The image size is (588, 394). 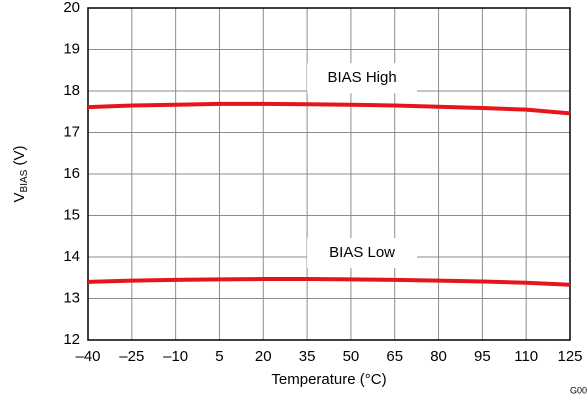 What do you see at coordinates (71, 297) in the screenshot?
I see `y-tick-label: 13` at bounding box center [71, 297].